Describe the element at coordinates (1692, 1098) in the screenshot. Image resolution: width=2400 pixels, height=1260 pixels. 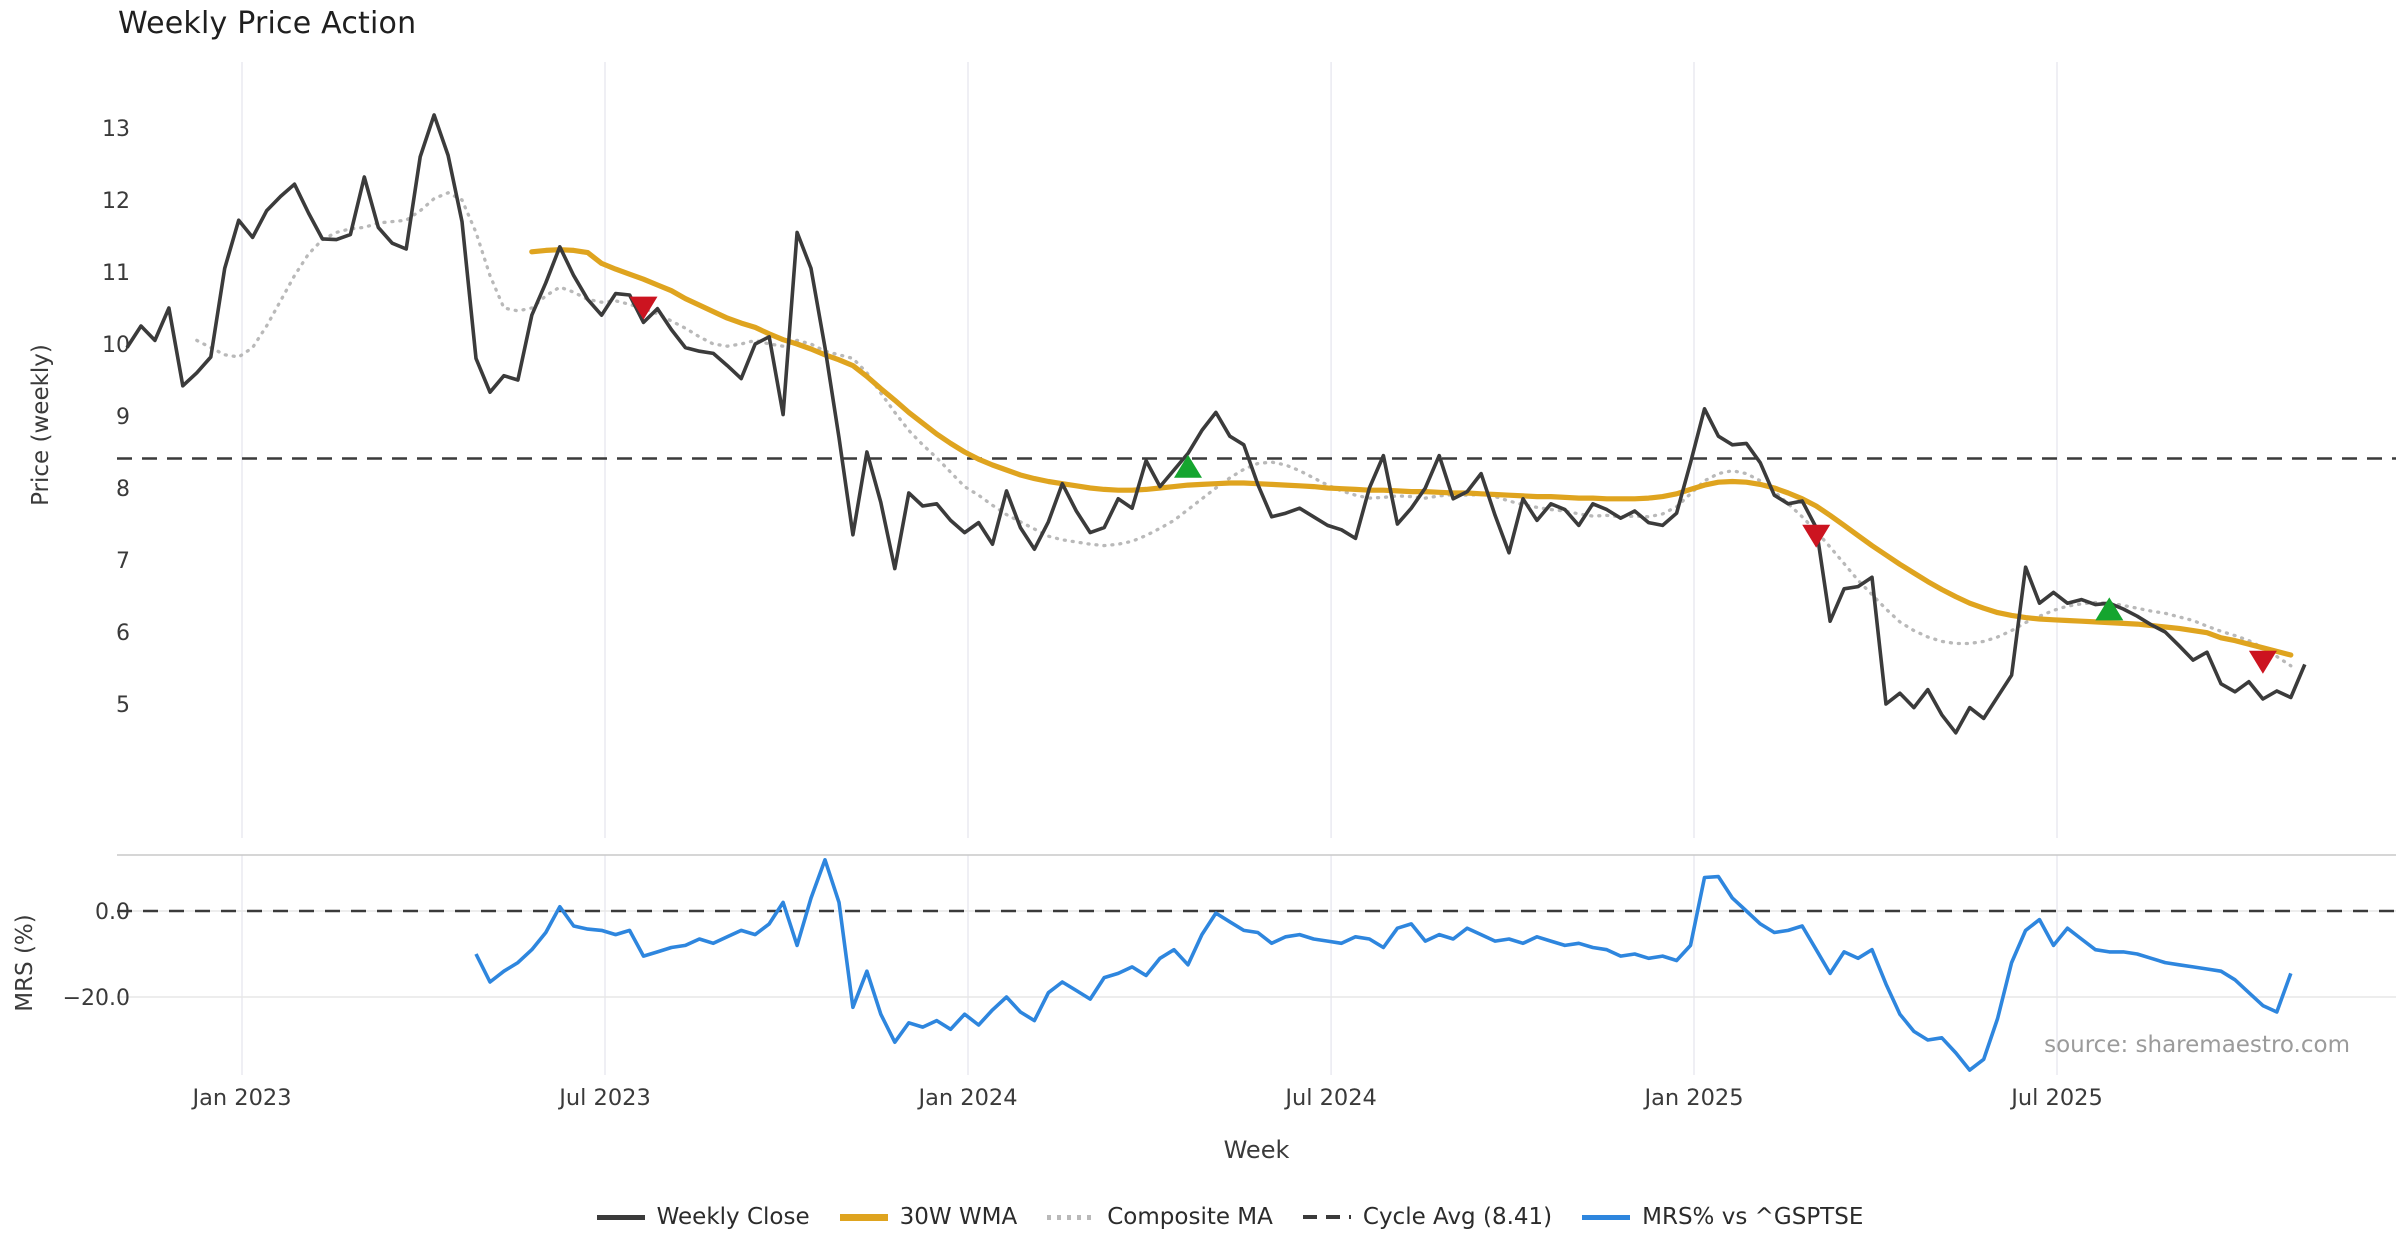
I see `x-tick-label: Jan 2025` at that location.